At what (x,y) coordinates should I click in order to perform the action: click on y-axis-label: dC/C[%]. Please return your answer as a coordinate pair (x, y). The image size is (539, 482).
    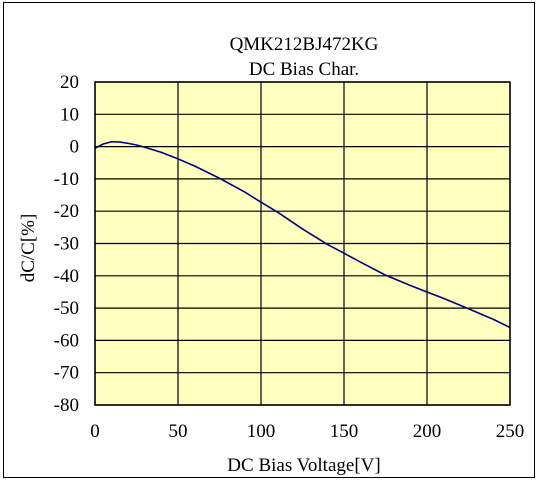
    Looking at the image, I should click on (28, 248).